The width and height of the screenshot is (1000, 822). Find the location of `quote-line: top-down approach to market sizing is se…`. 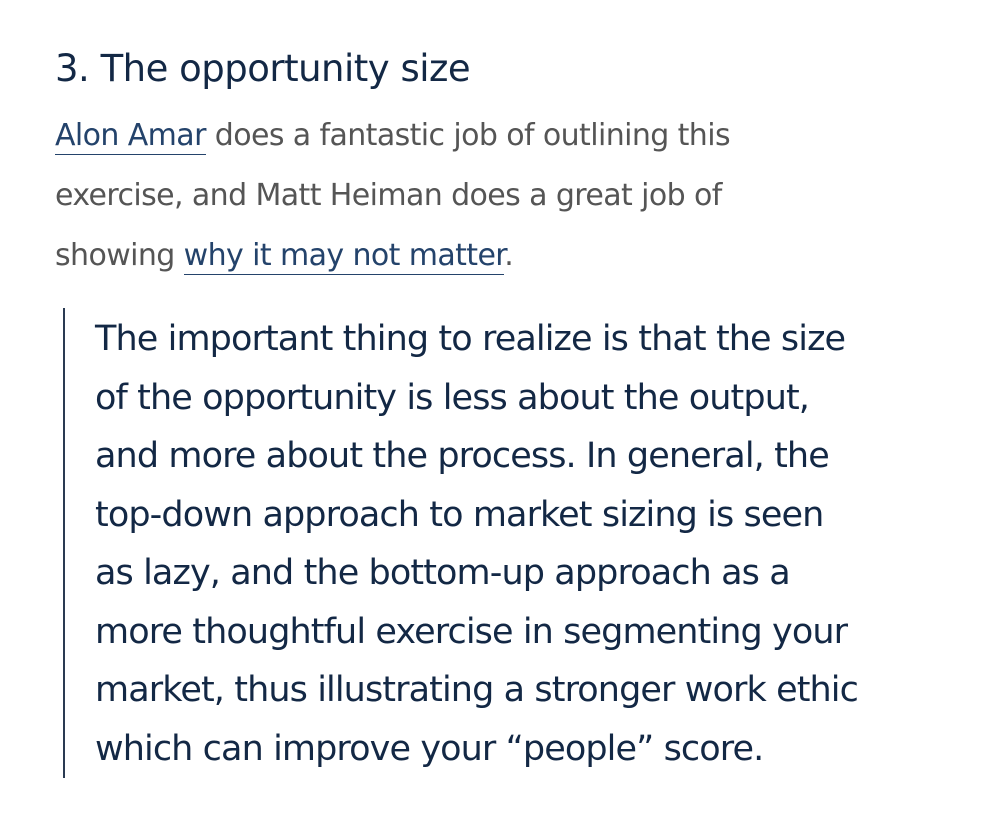

quote-line: top-down approach to market sizing is se… is located at coordinates (459, 514).